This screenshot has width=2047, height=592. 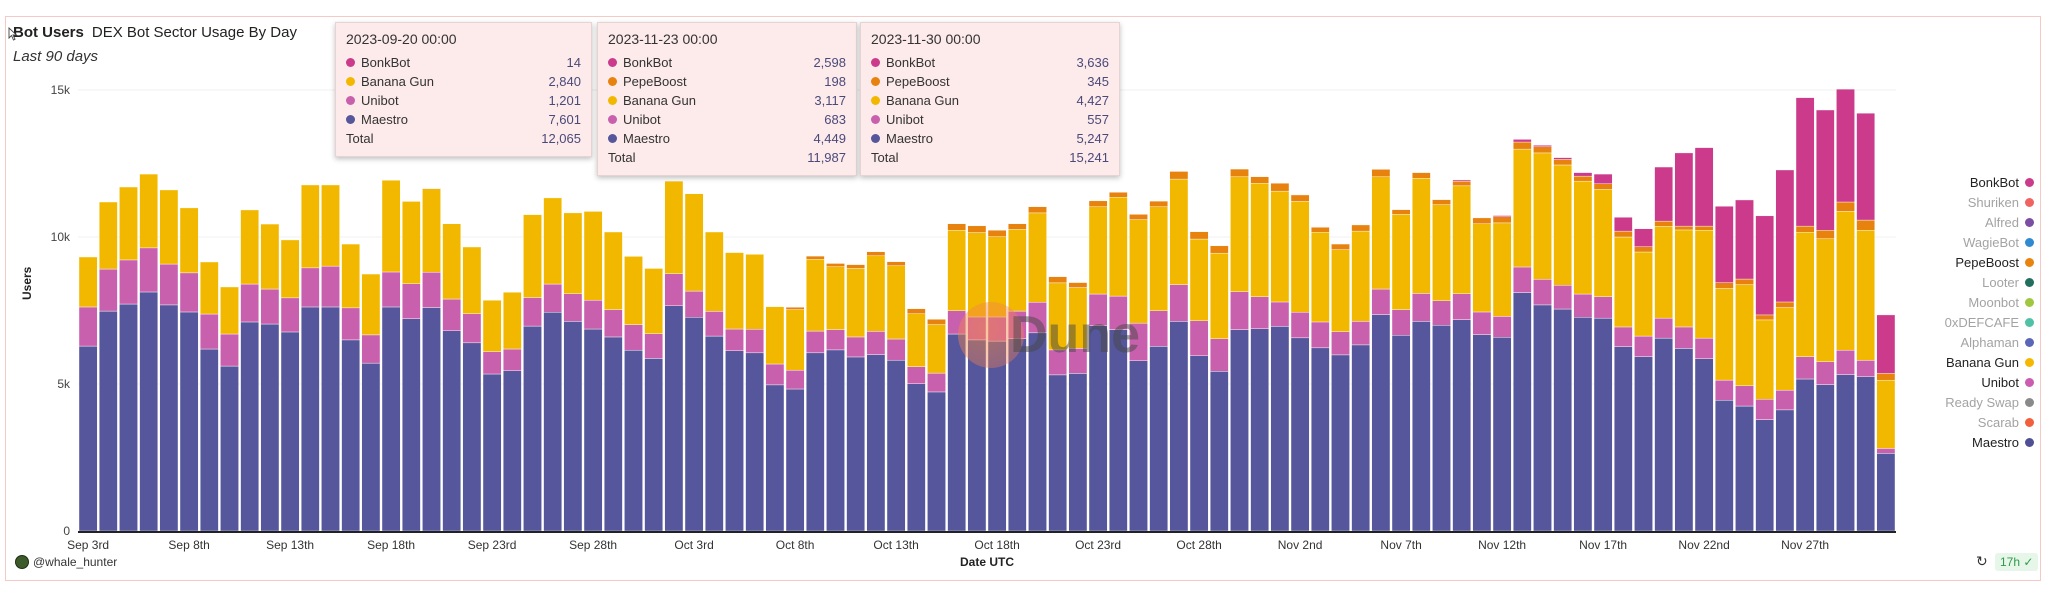 I want to click on legend-item: Scarab, so click(x=1989, y=422).